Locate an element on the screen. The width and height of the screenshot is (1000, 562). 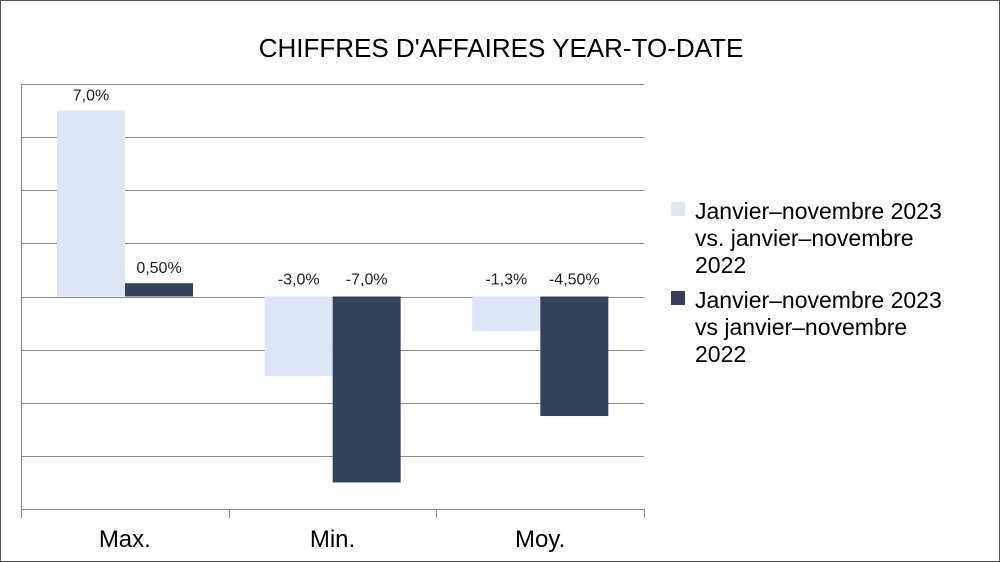
data-label: 0,50% is located at coordinates (158, 268).